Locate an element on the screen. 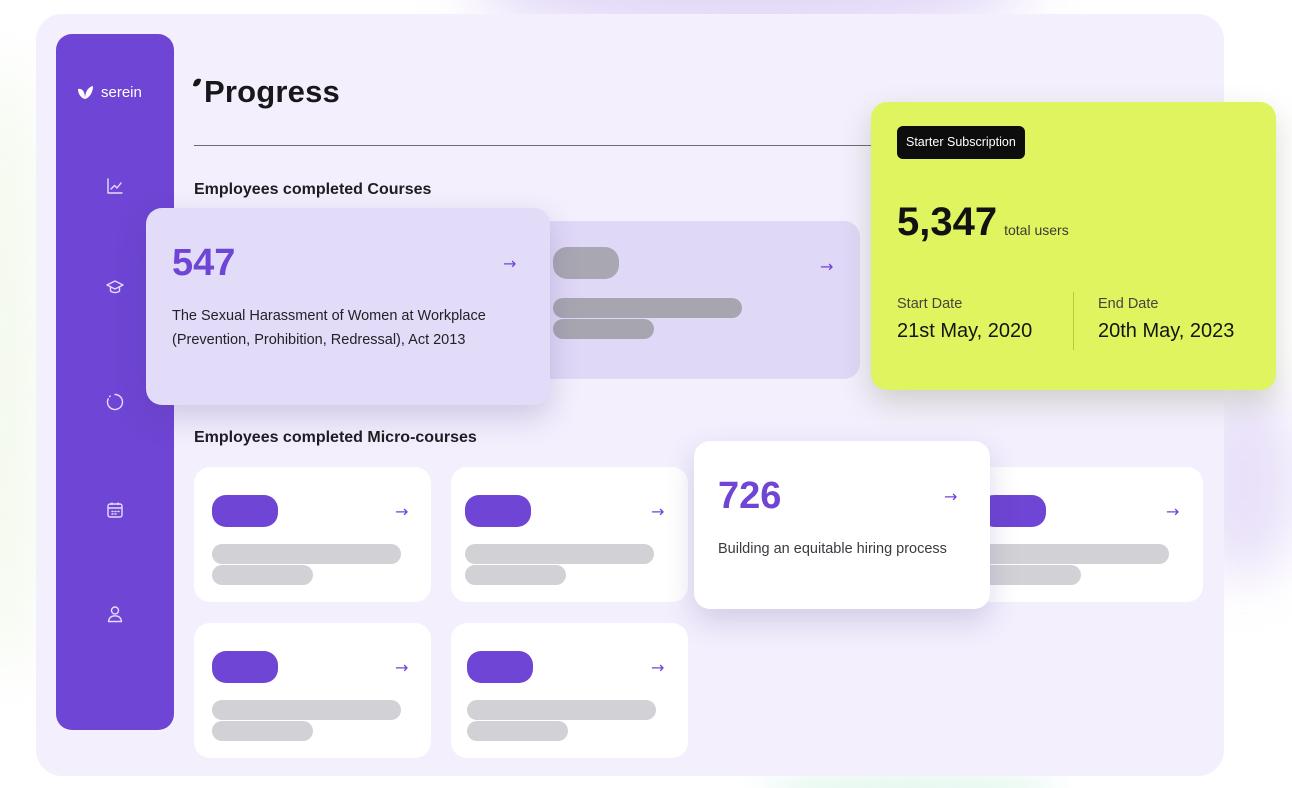 This screenshot has width=1292, height=788. total-users-count: 5,347 is located at coordinates (947, 222).